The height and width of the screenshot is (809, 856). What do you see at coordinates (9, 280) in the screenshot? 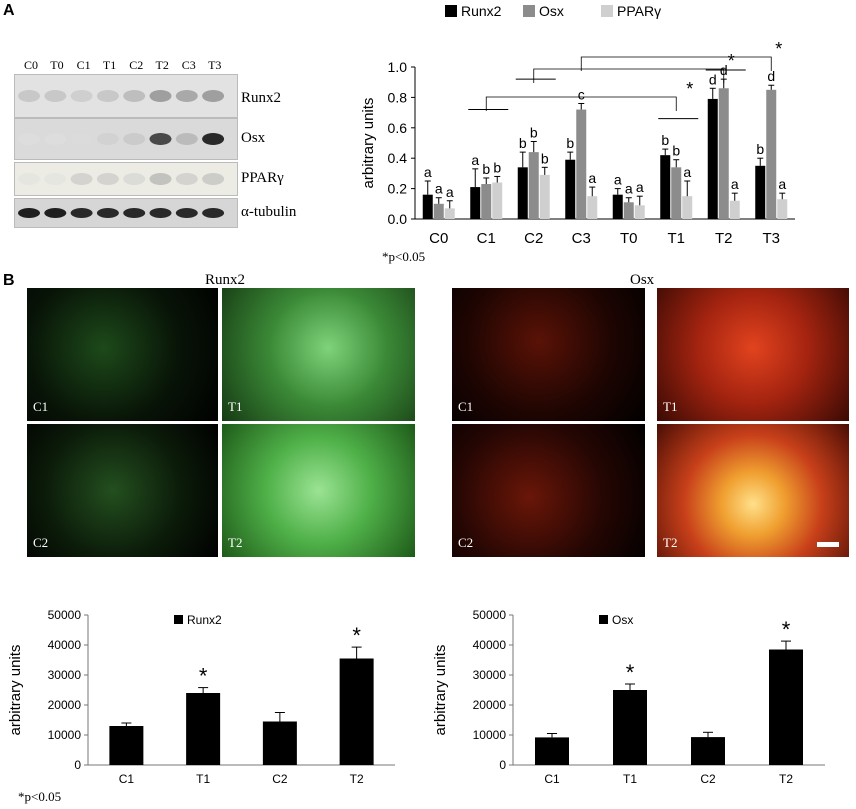
I see `panel-letter-b: B` at bounding box center [9, 280].